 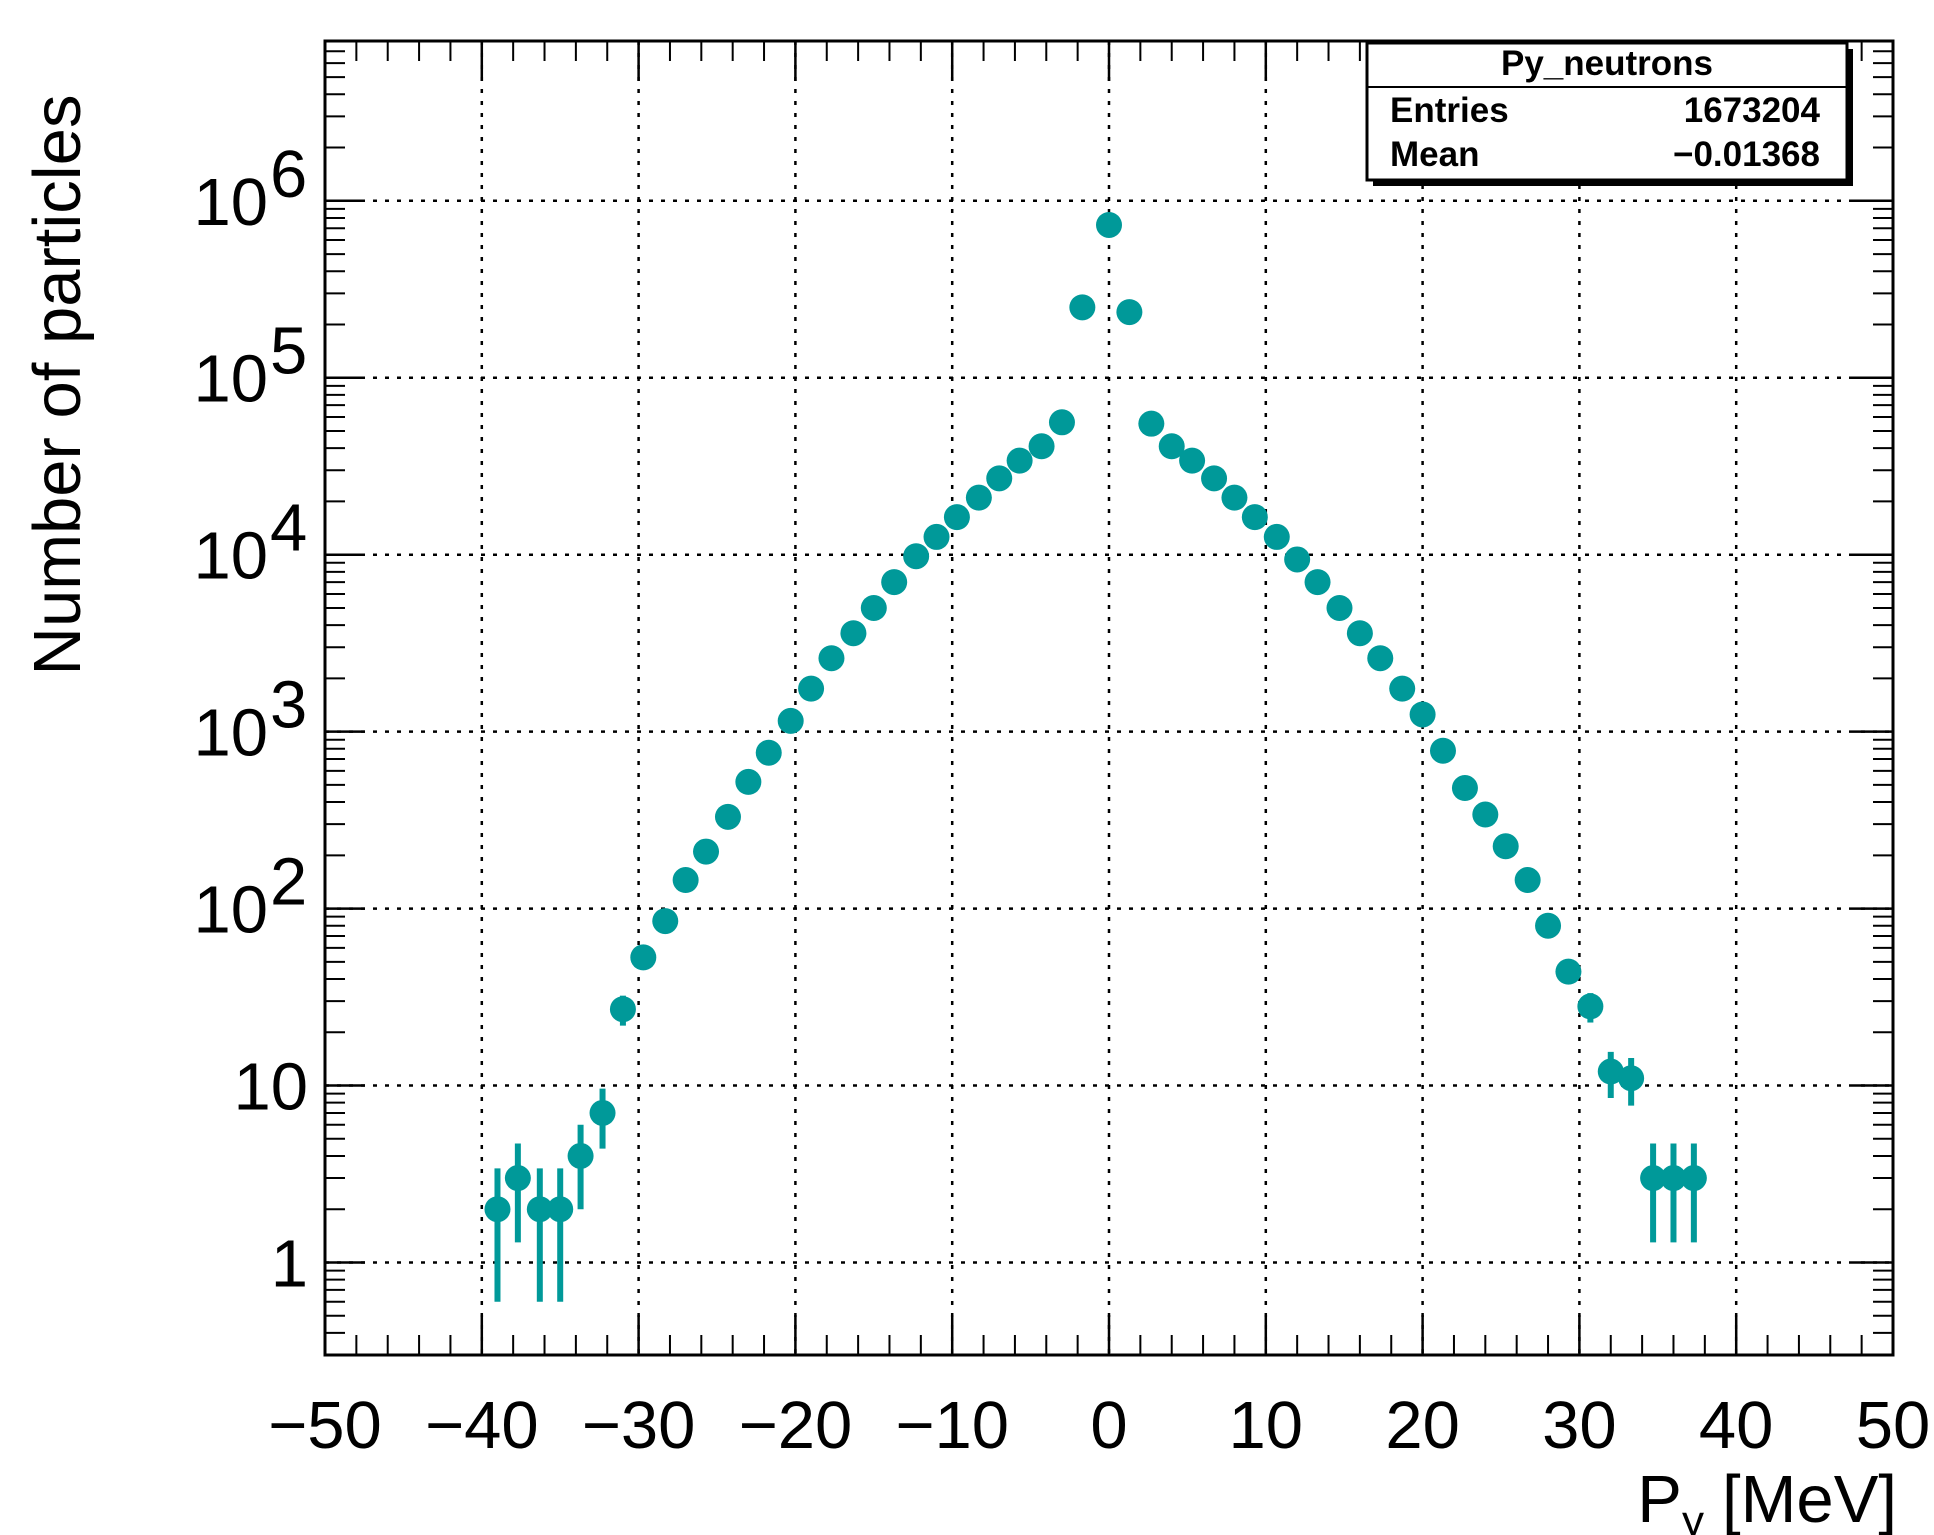 I want to click on stats-mean-value: −0.01368, so click(x=1746, y=154).